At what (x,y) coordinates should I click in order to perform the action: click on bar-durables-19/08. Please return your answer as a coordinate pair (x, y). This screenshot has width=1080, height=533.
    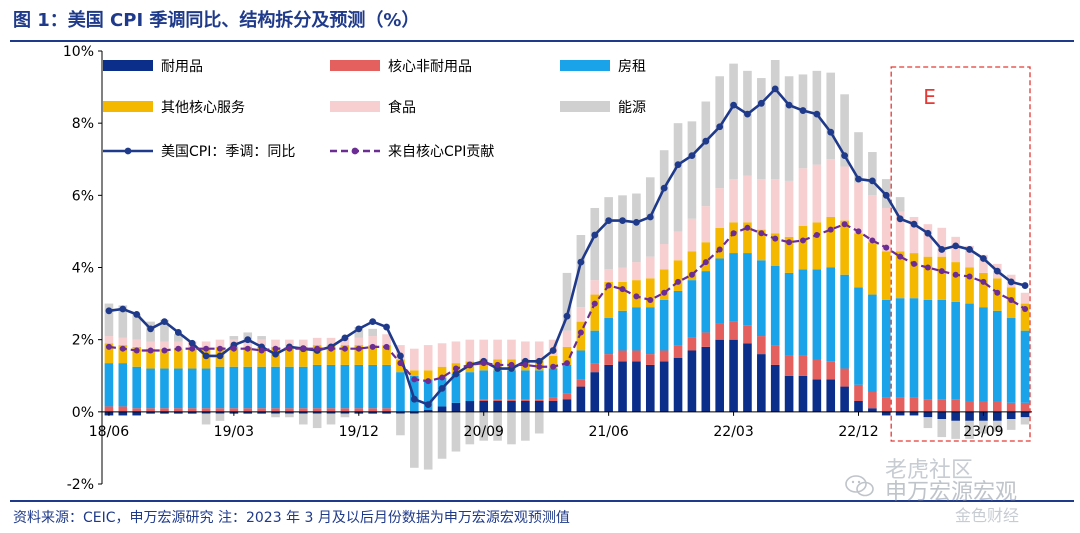
    Looking at the image, I should click on (303, 412).